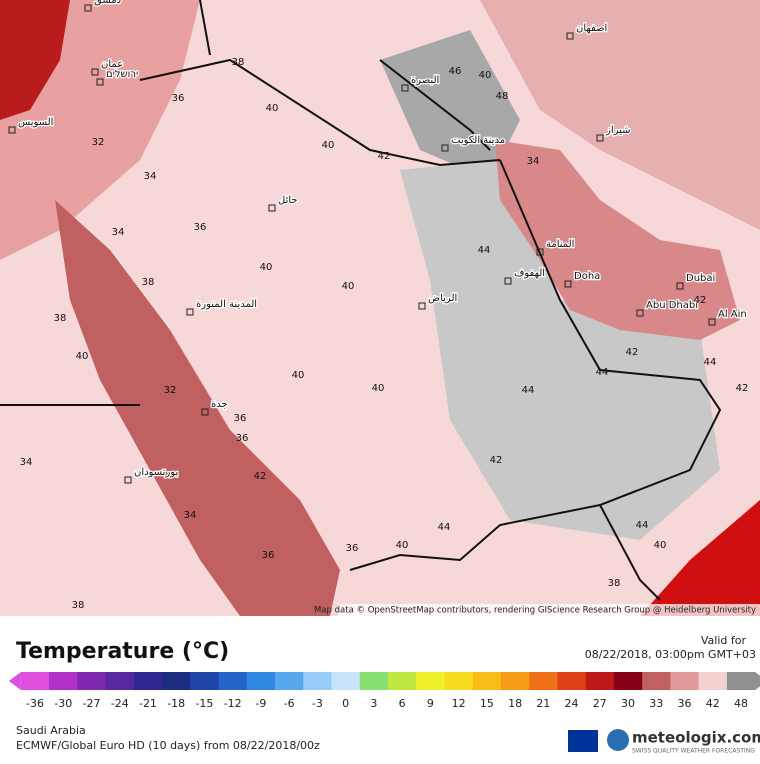 The image size is (760, 764). What do you see at coordinates (176, 703) in the screenshot?
I see `colorbar-tick-label: -18` at bounding box center [176, 703].